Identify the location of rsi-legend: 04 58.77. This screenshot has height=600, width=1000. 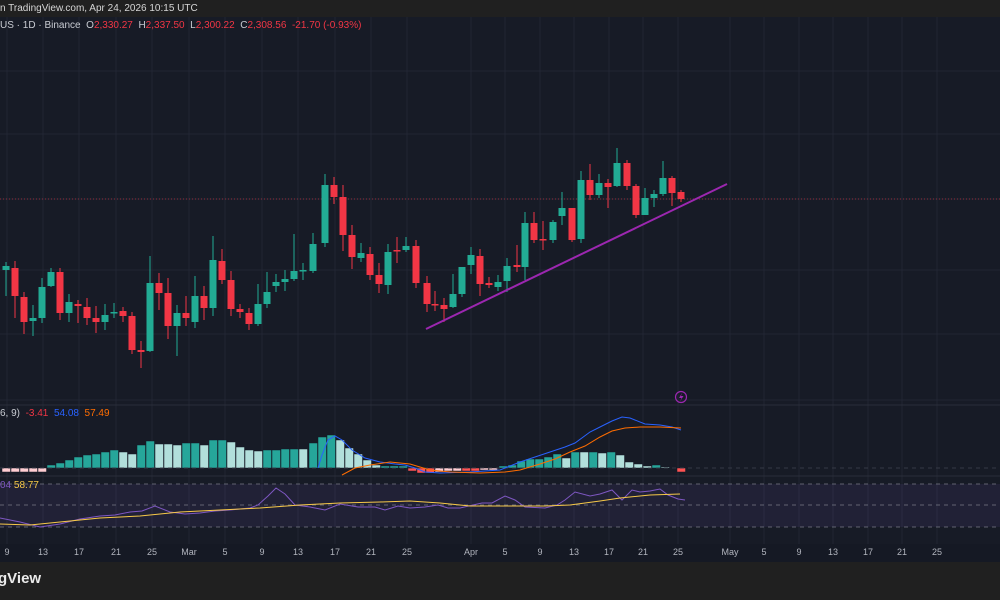
(19, 485).